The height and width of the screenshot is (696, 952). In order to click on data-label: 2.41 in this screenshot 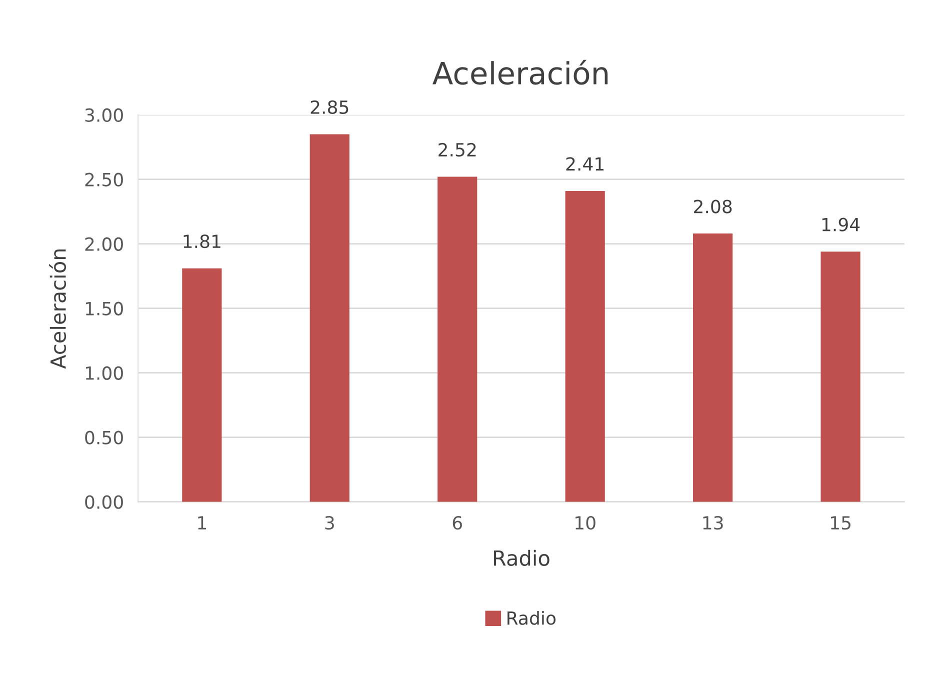, I will do `click(585, 164)`.